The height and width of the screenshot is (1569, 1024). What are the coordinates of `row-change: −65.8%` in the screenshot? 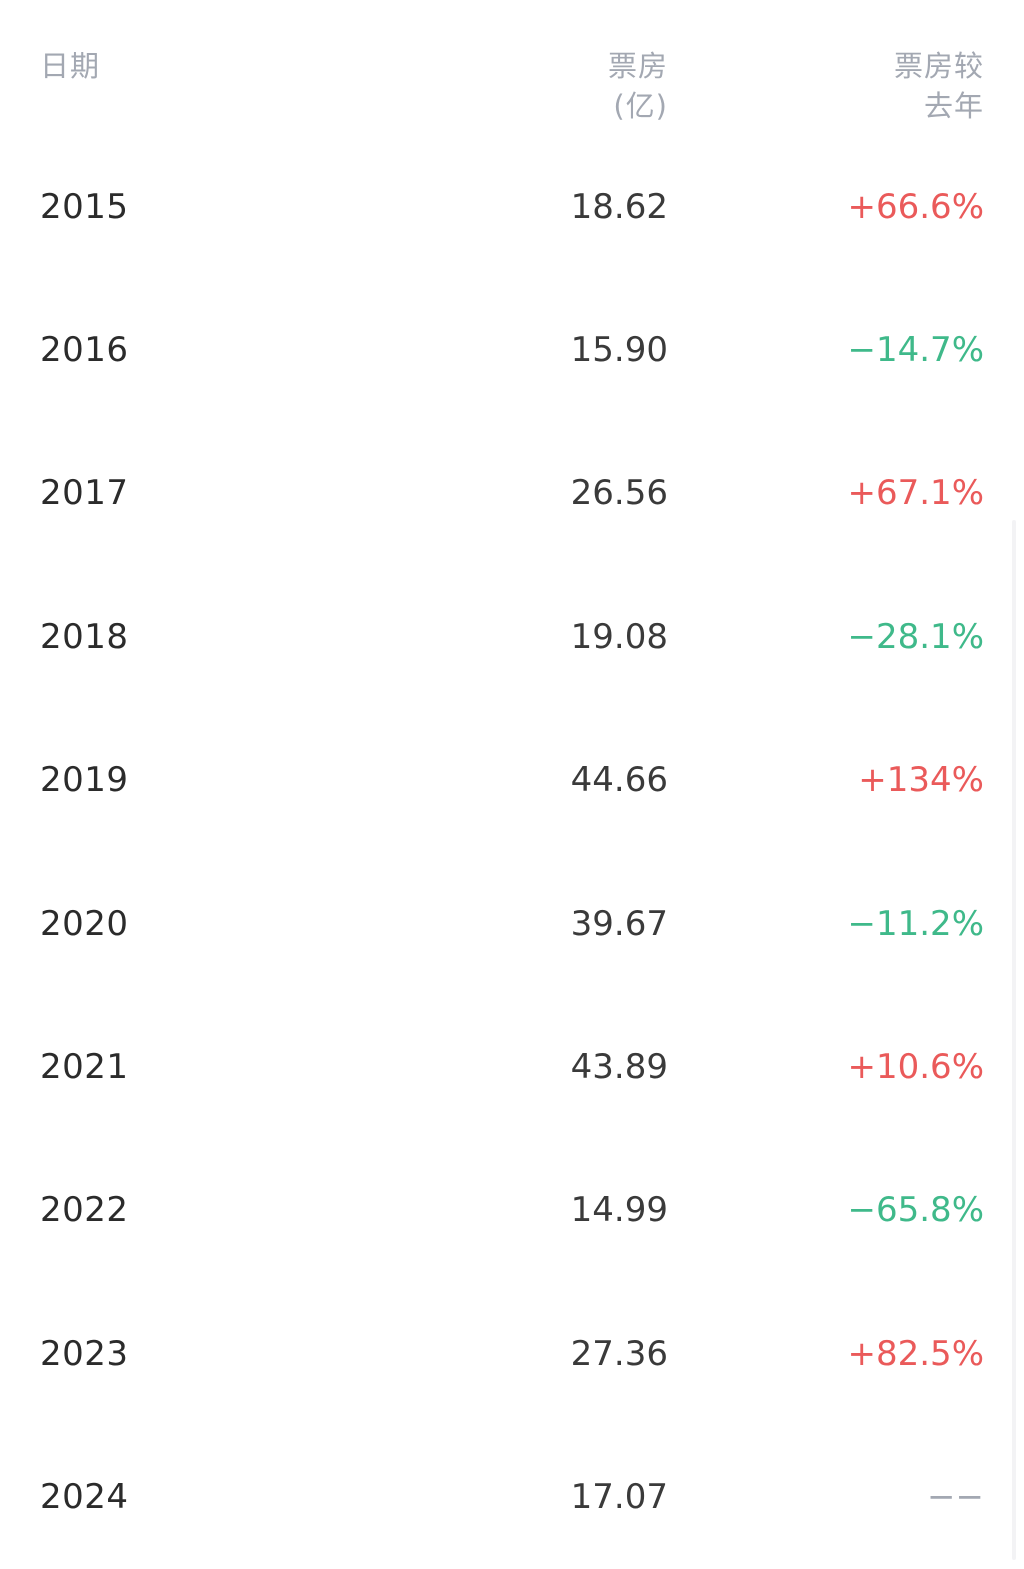 It's located at (916, 1210).